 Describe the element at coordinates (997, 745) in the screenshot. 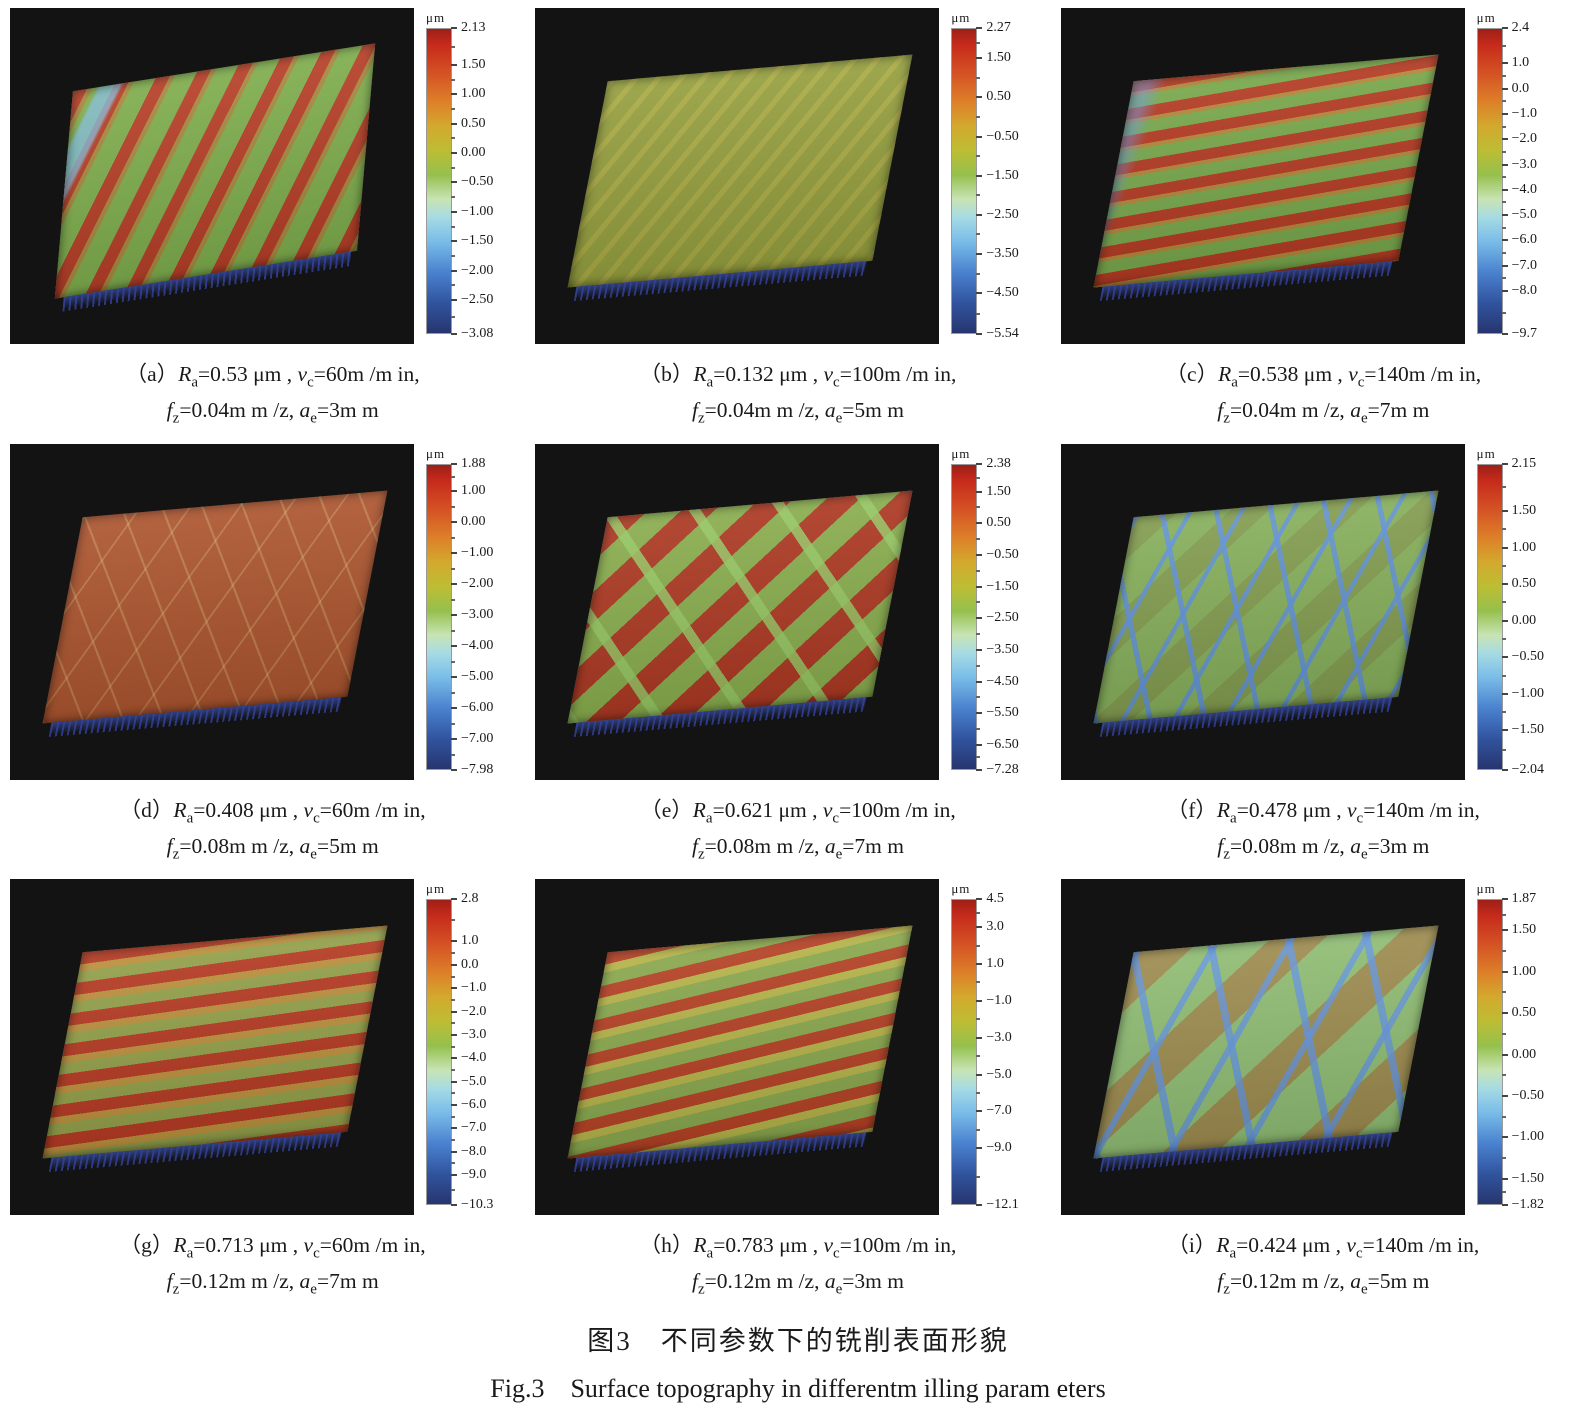

I see `colorbar-tick: −6.50` at that location.